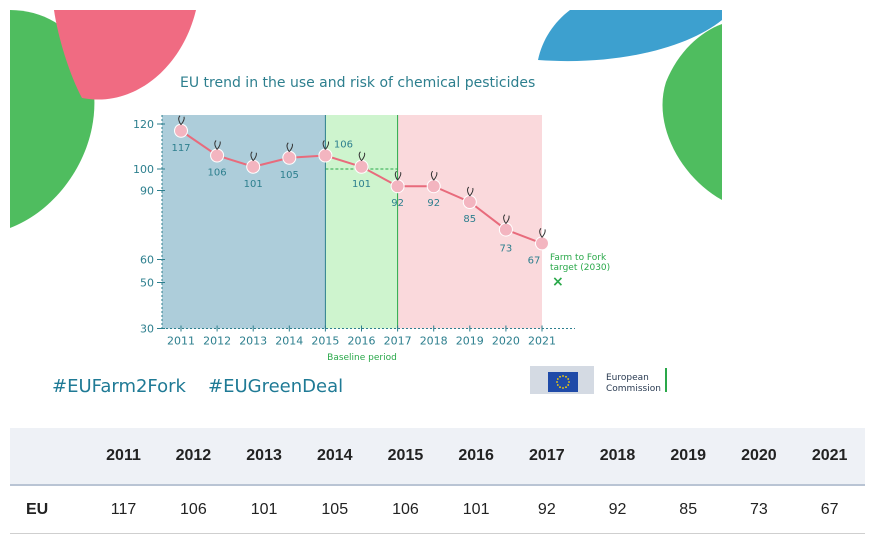 Image resolution: width=877 pixels, height=538 pixels. What do you see at coordinates (325, 341) in the screenshot?
I see `x-tick-label: 2015` at bounding box center [325, 341].